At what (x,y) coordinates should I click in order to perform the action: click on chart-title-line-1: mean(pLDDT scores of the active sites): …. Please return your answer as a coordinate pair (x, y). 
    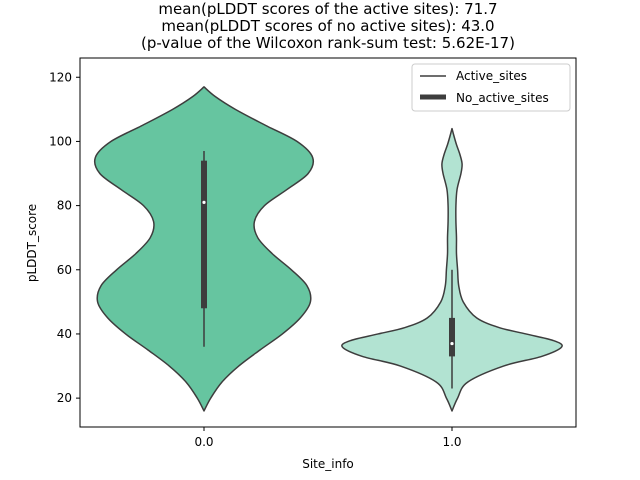
    Looking at the image, I should click on (327, 9).